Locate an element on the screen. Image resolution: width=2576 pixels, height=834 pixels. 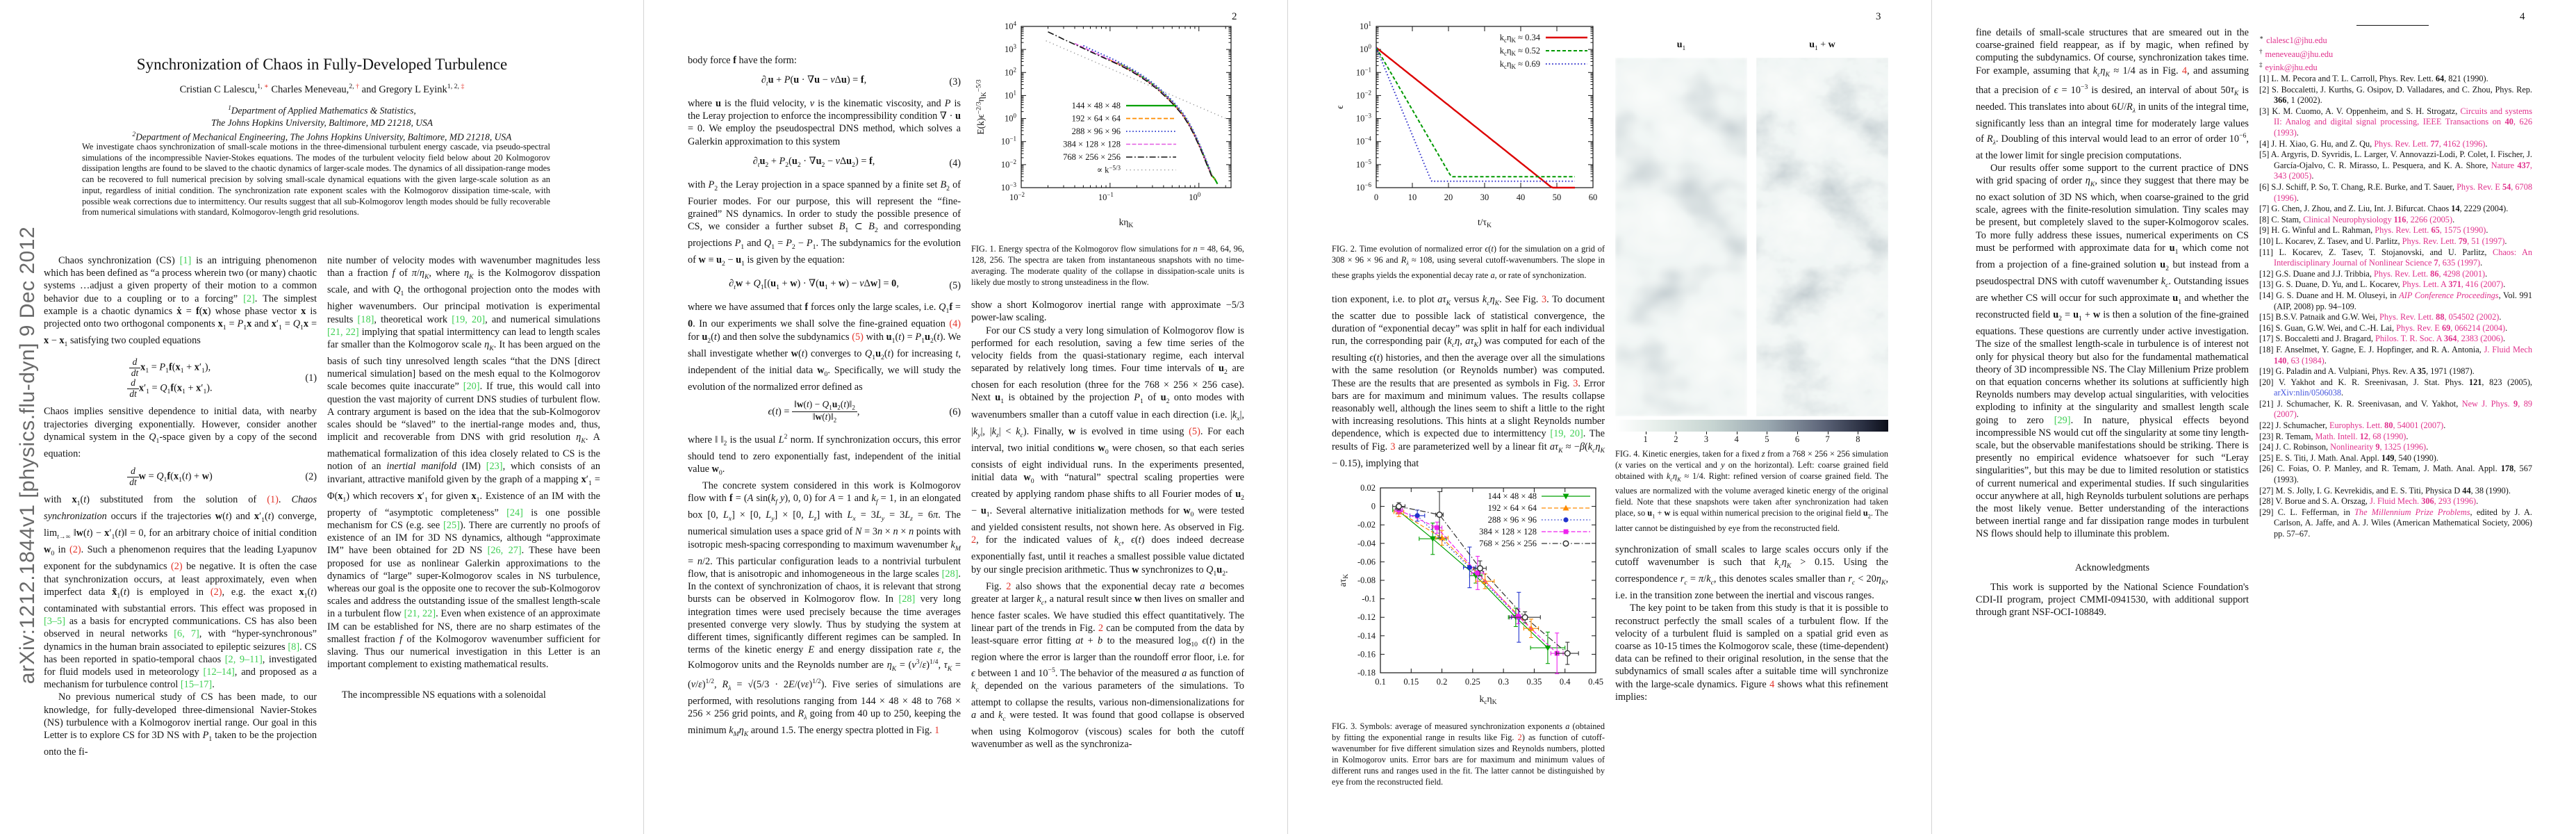
arxiv-link: arXiv:nlin/0506038 is located at coordinates (2308, 393).